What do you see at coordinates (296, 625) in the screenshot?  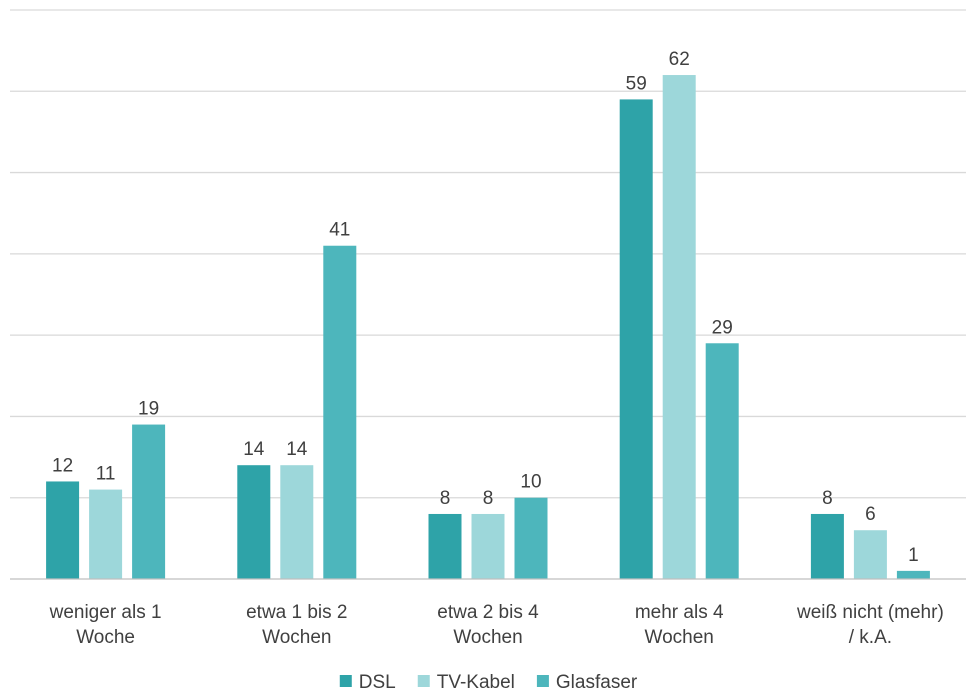 I see `category-label: etwa 1 bis 2 Wochen` at bounding box center [296, 625].